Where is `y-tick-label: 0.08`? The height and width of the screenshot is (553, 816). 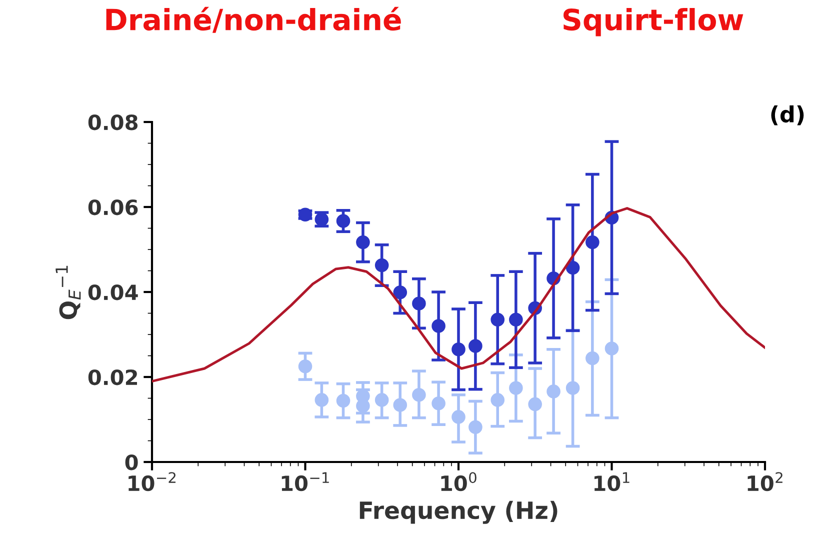
y-tick-label: 0.08 is located at coordinates (113, 122).